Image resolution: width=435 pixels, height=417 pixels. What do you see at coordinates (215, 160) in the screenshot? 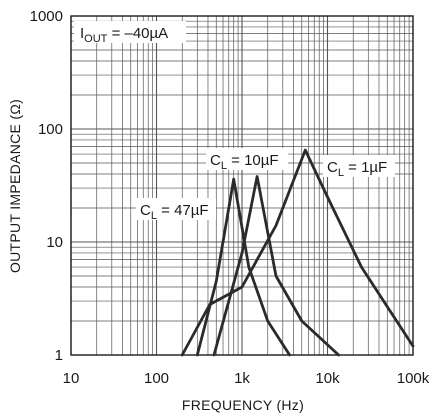
I see `cl10-main: C` at bounding box center [215, 160].